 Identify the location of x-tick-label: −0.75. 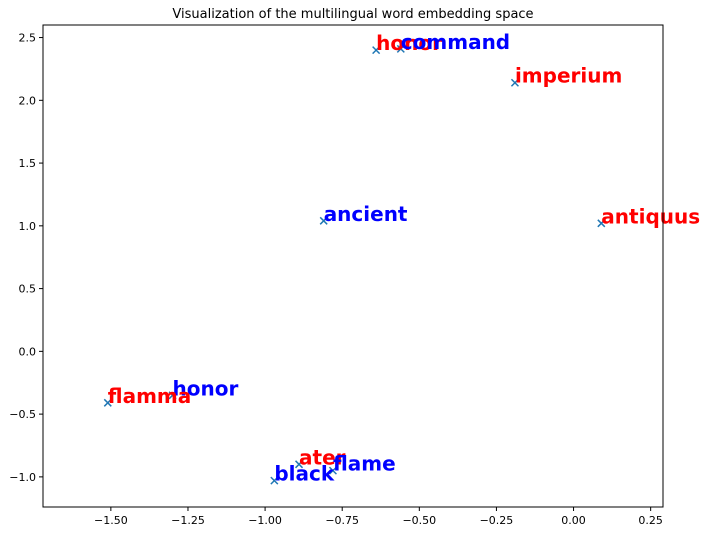
(342, 520).